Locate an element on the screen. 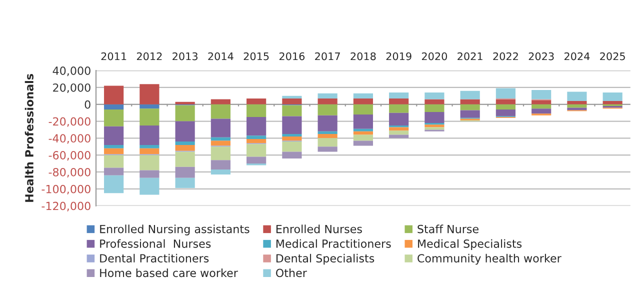 This screenshot has height=294, width=640. x-tick-label: 2016 is located at coordinates (292, 56).